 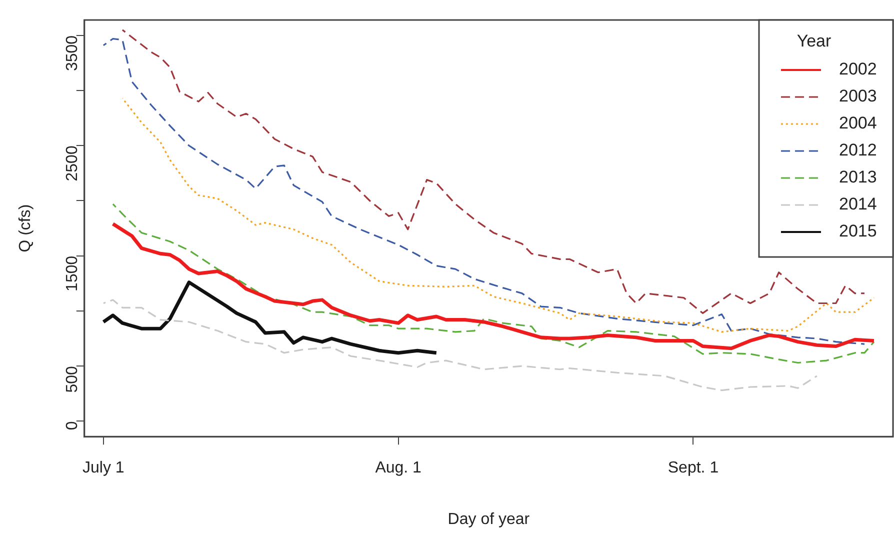 What do you see at coordinates (72, 379) in the screenshot?
I see `y-tick-label: 500` at bounding box center [72, 379].